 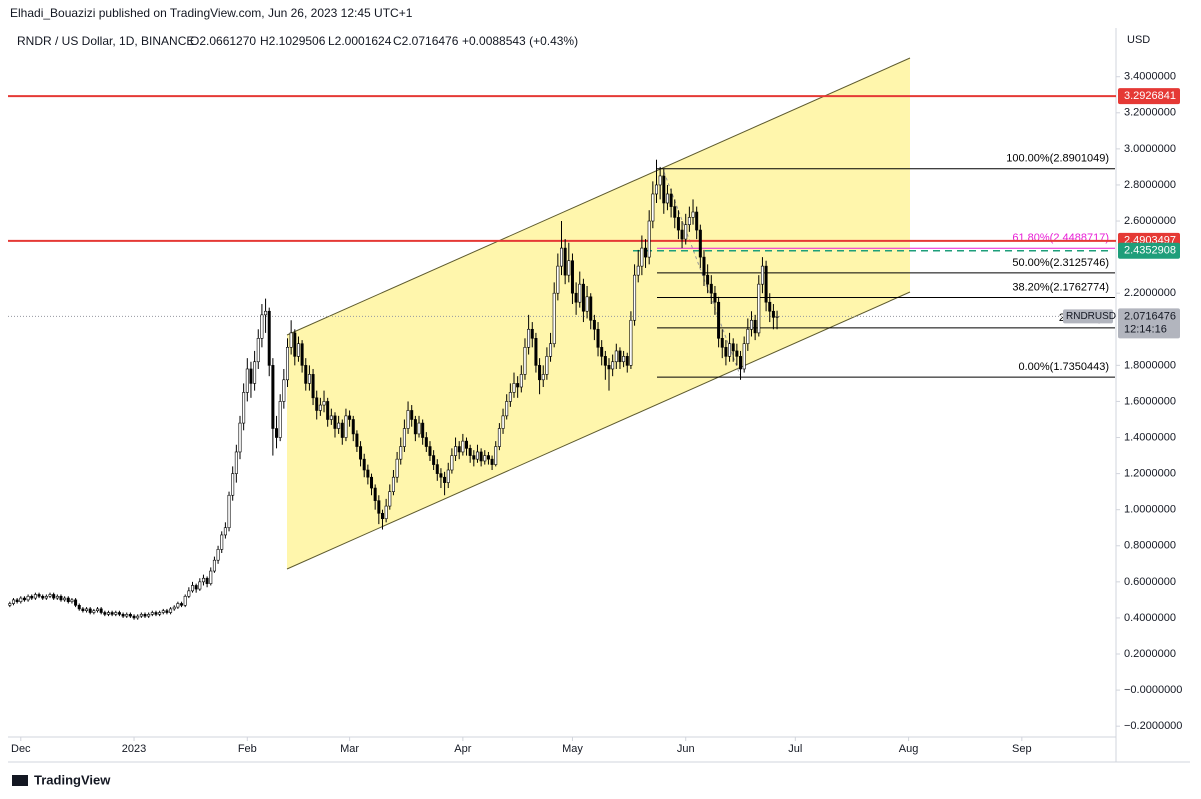 What do you see at coordinates (426, 41) in the screenshot?
I see `ohlc-value: C2.0716476` at bounding box center [426, 41].